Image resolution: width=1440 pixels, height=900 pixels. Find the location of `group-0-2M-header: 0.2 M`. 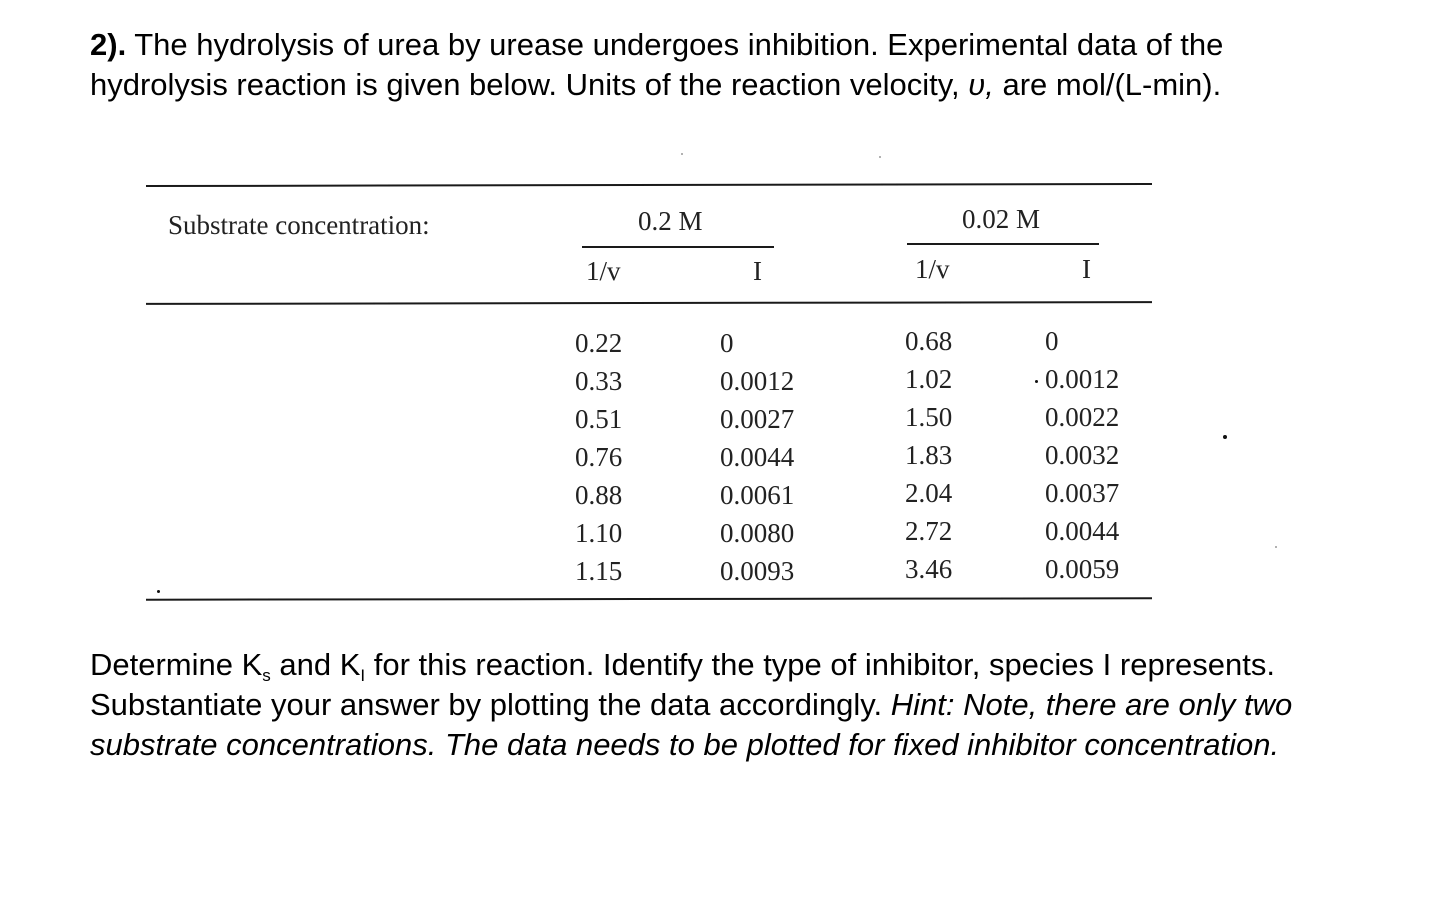

group-0-2M-header: 0.2 M is located at coordinates (670, 221).